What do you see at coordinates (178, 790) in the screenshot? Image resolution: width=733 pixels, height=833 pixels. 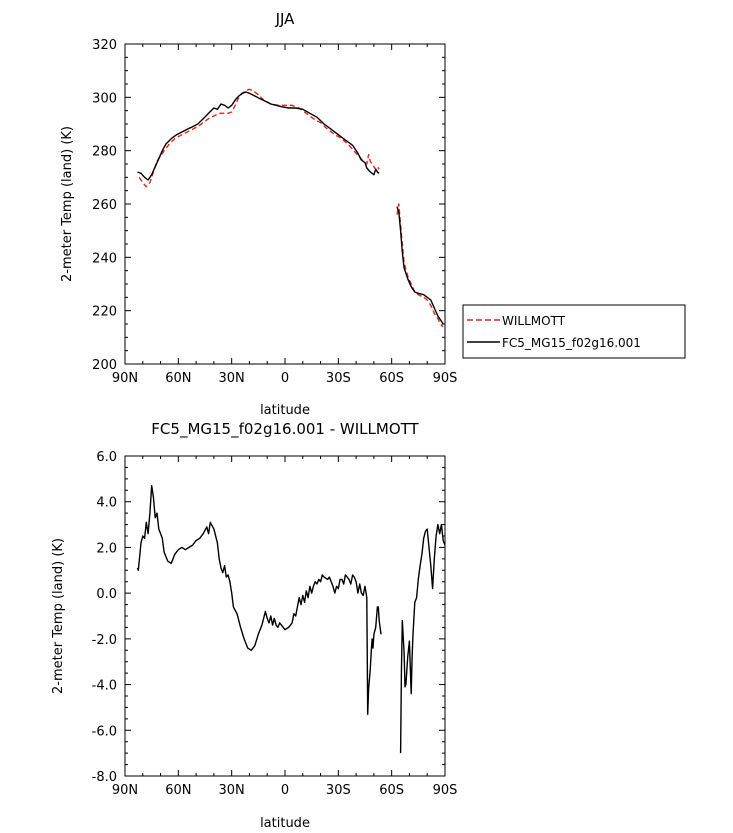 I see `bottom-x-tick-label: 60N` at bounding box center [178, 790].